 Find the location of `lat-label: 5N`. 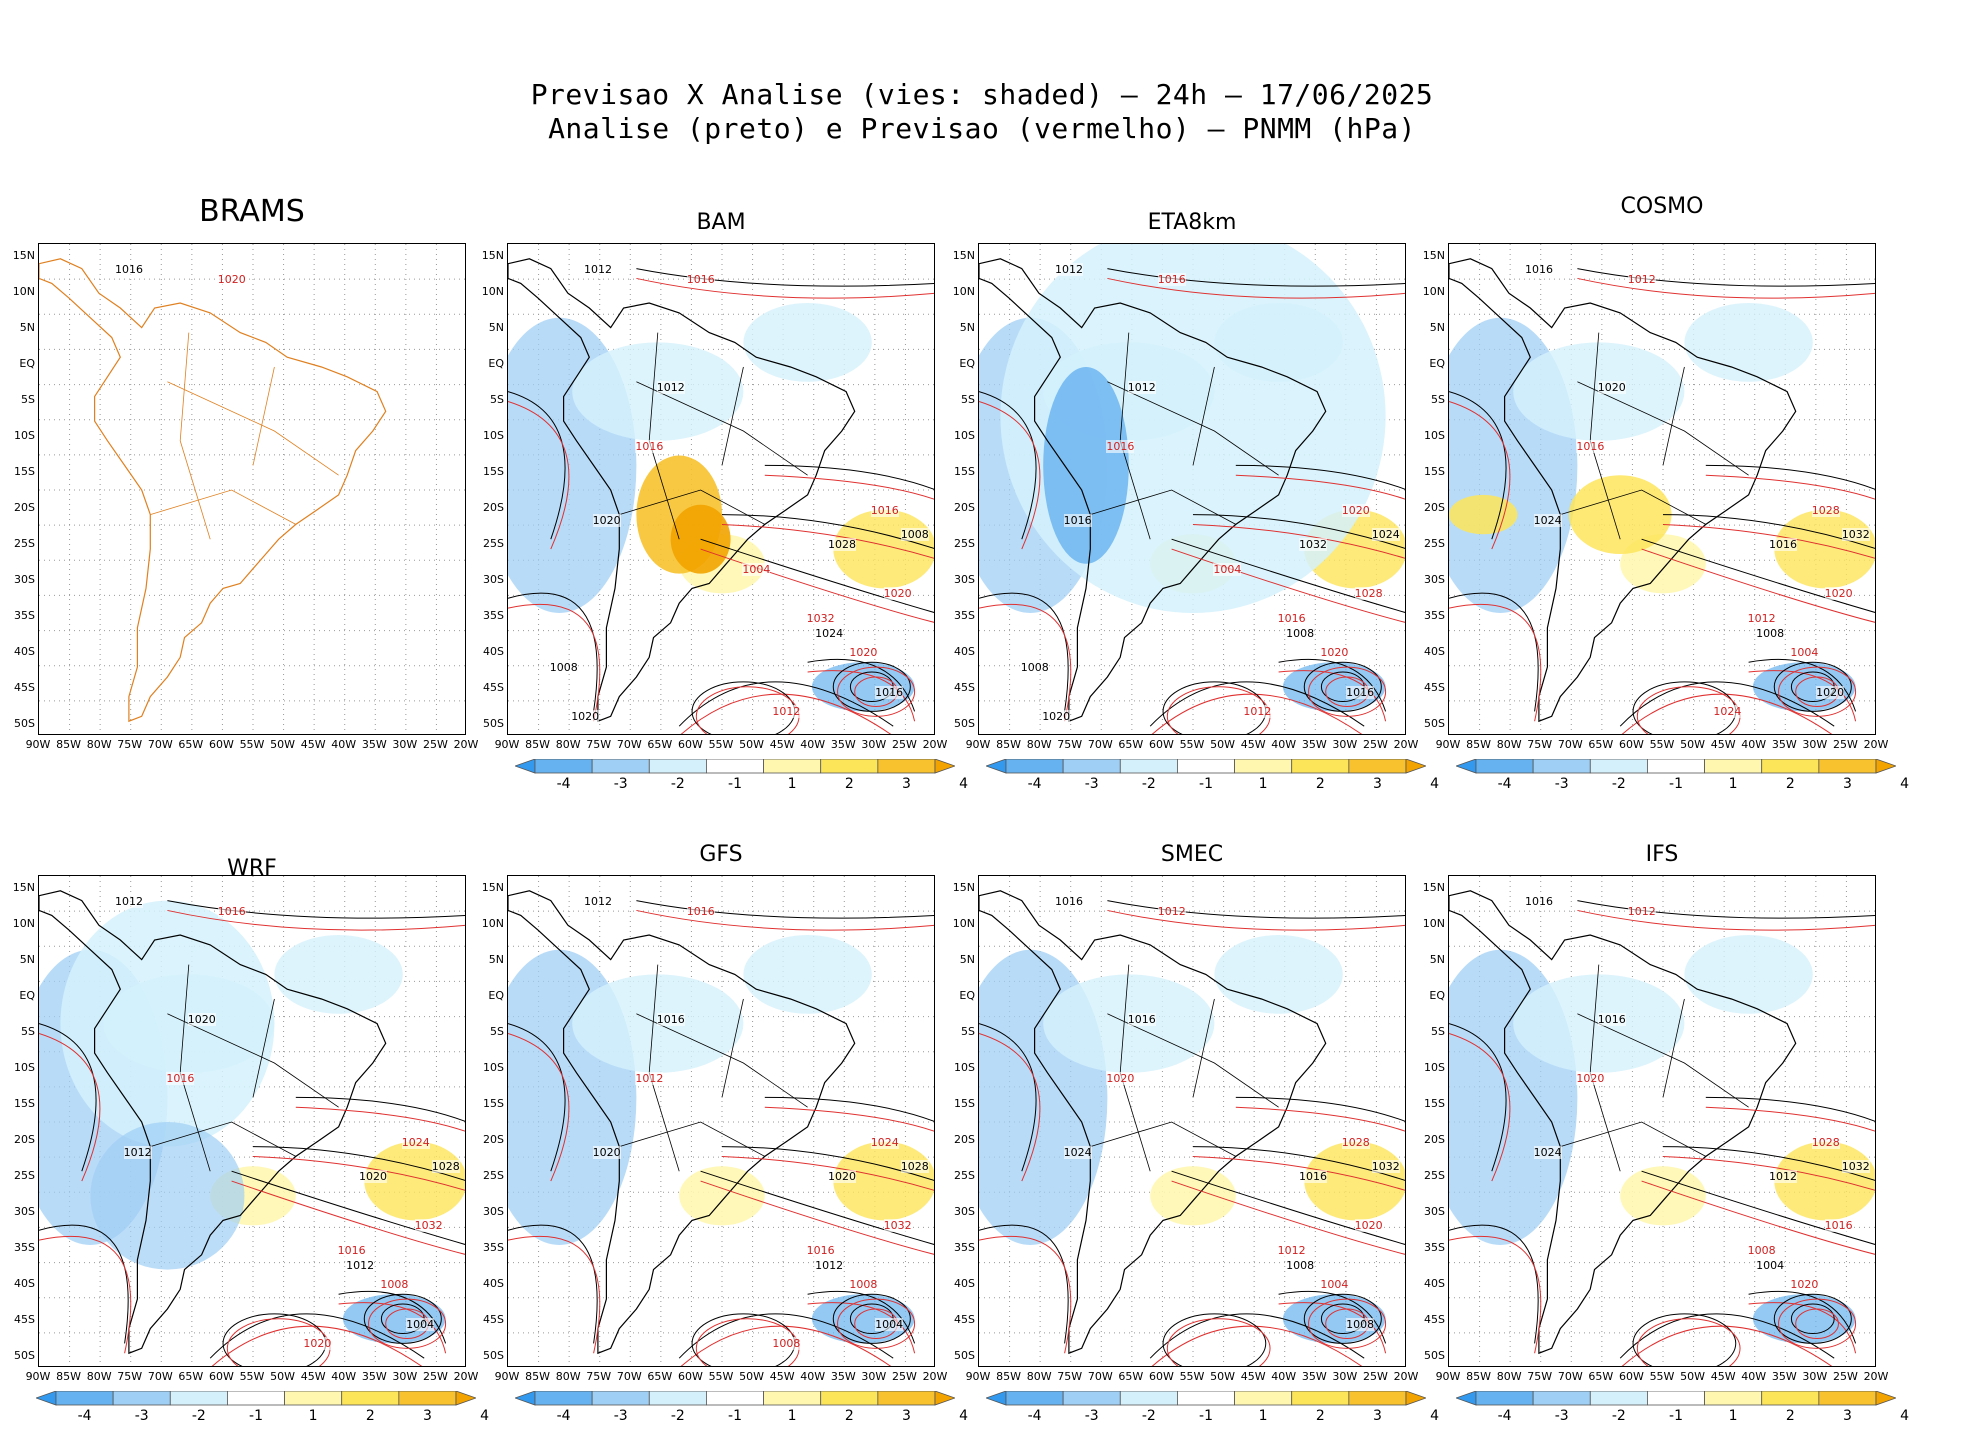

lat-label: 5N is located at coordinates (27, 959).